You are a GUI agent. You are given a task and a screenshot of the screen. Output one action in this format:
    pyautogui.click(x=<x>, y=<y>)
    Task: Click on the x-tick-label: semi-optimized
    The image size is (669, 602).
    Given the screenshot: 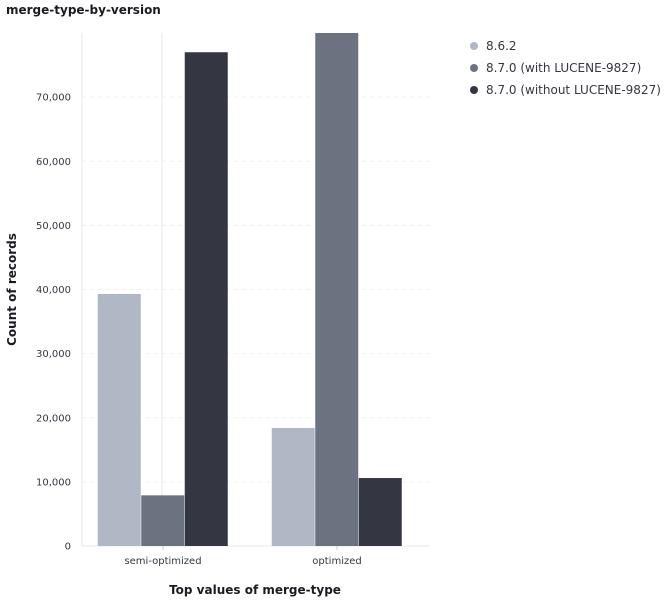 What is the action you would take?
    pyautogui.click(x=162, y=561)
    